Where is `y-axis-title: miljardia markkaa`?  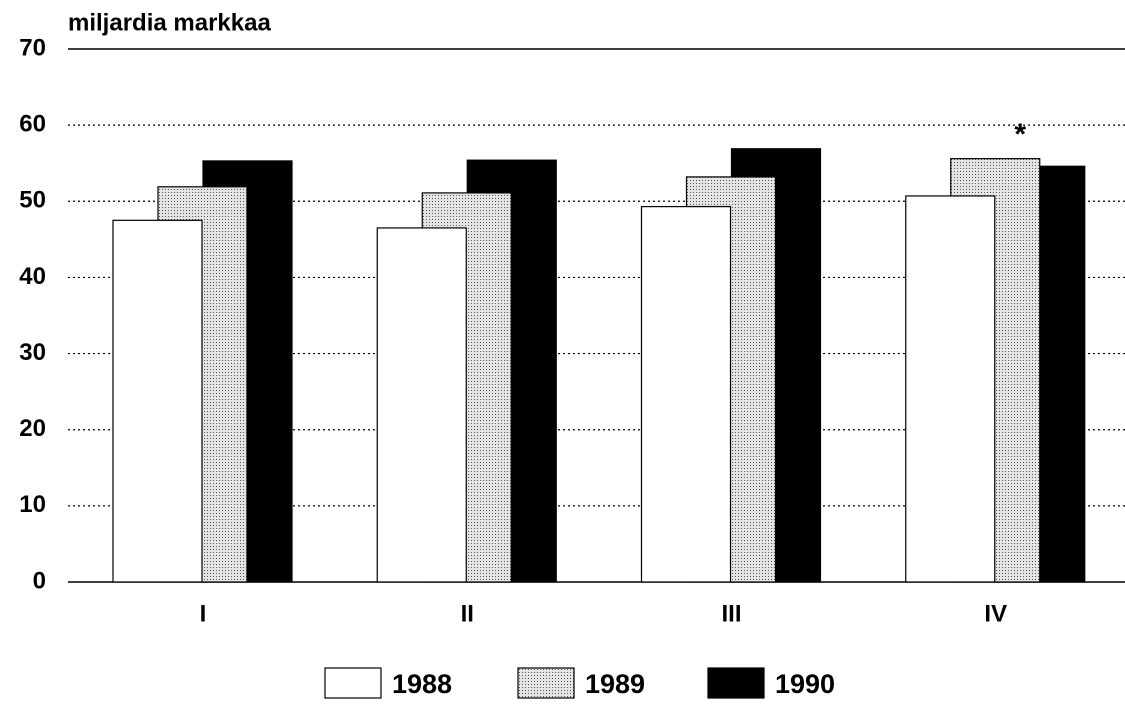
y-axis-title: miljardia markkaa is located at coordinates (169, 22).